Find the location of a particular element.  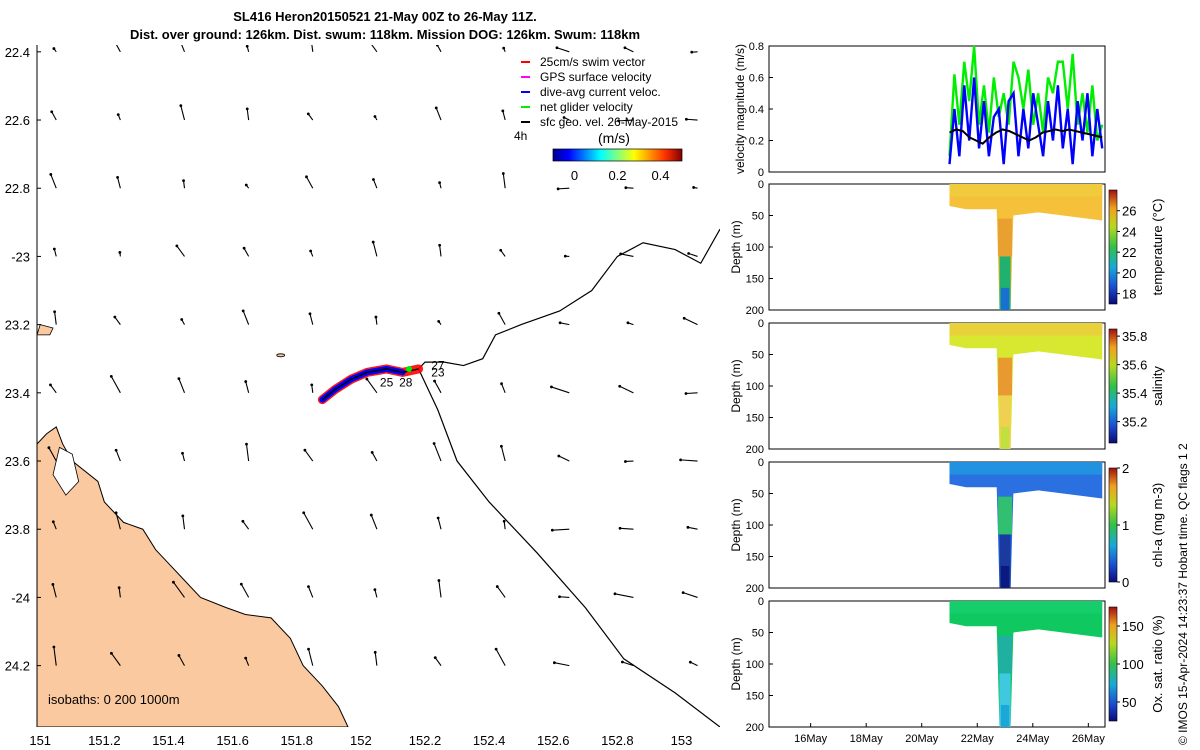

day-label: 25 is located at coordinates (387, 383).